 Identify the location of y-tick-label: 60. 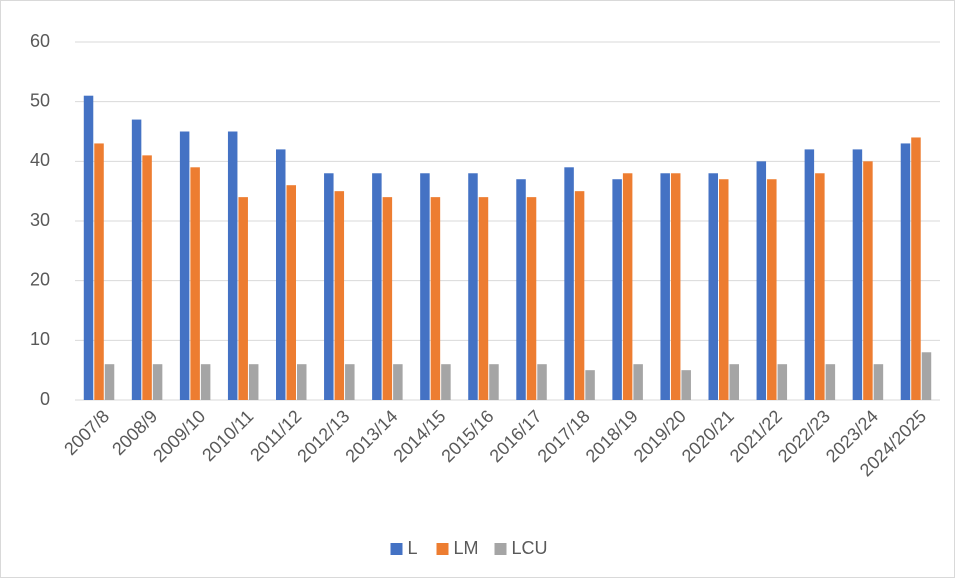
(40, 41).